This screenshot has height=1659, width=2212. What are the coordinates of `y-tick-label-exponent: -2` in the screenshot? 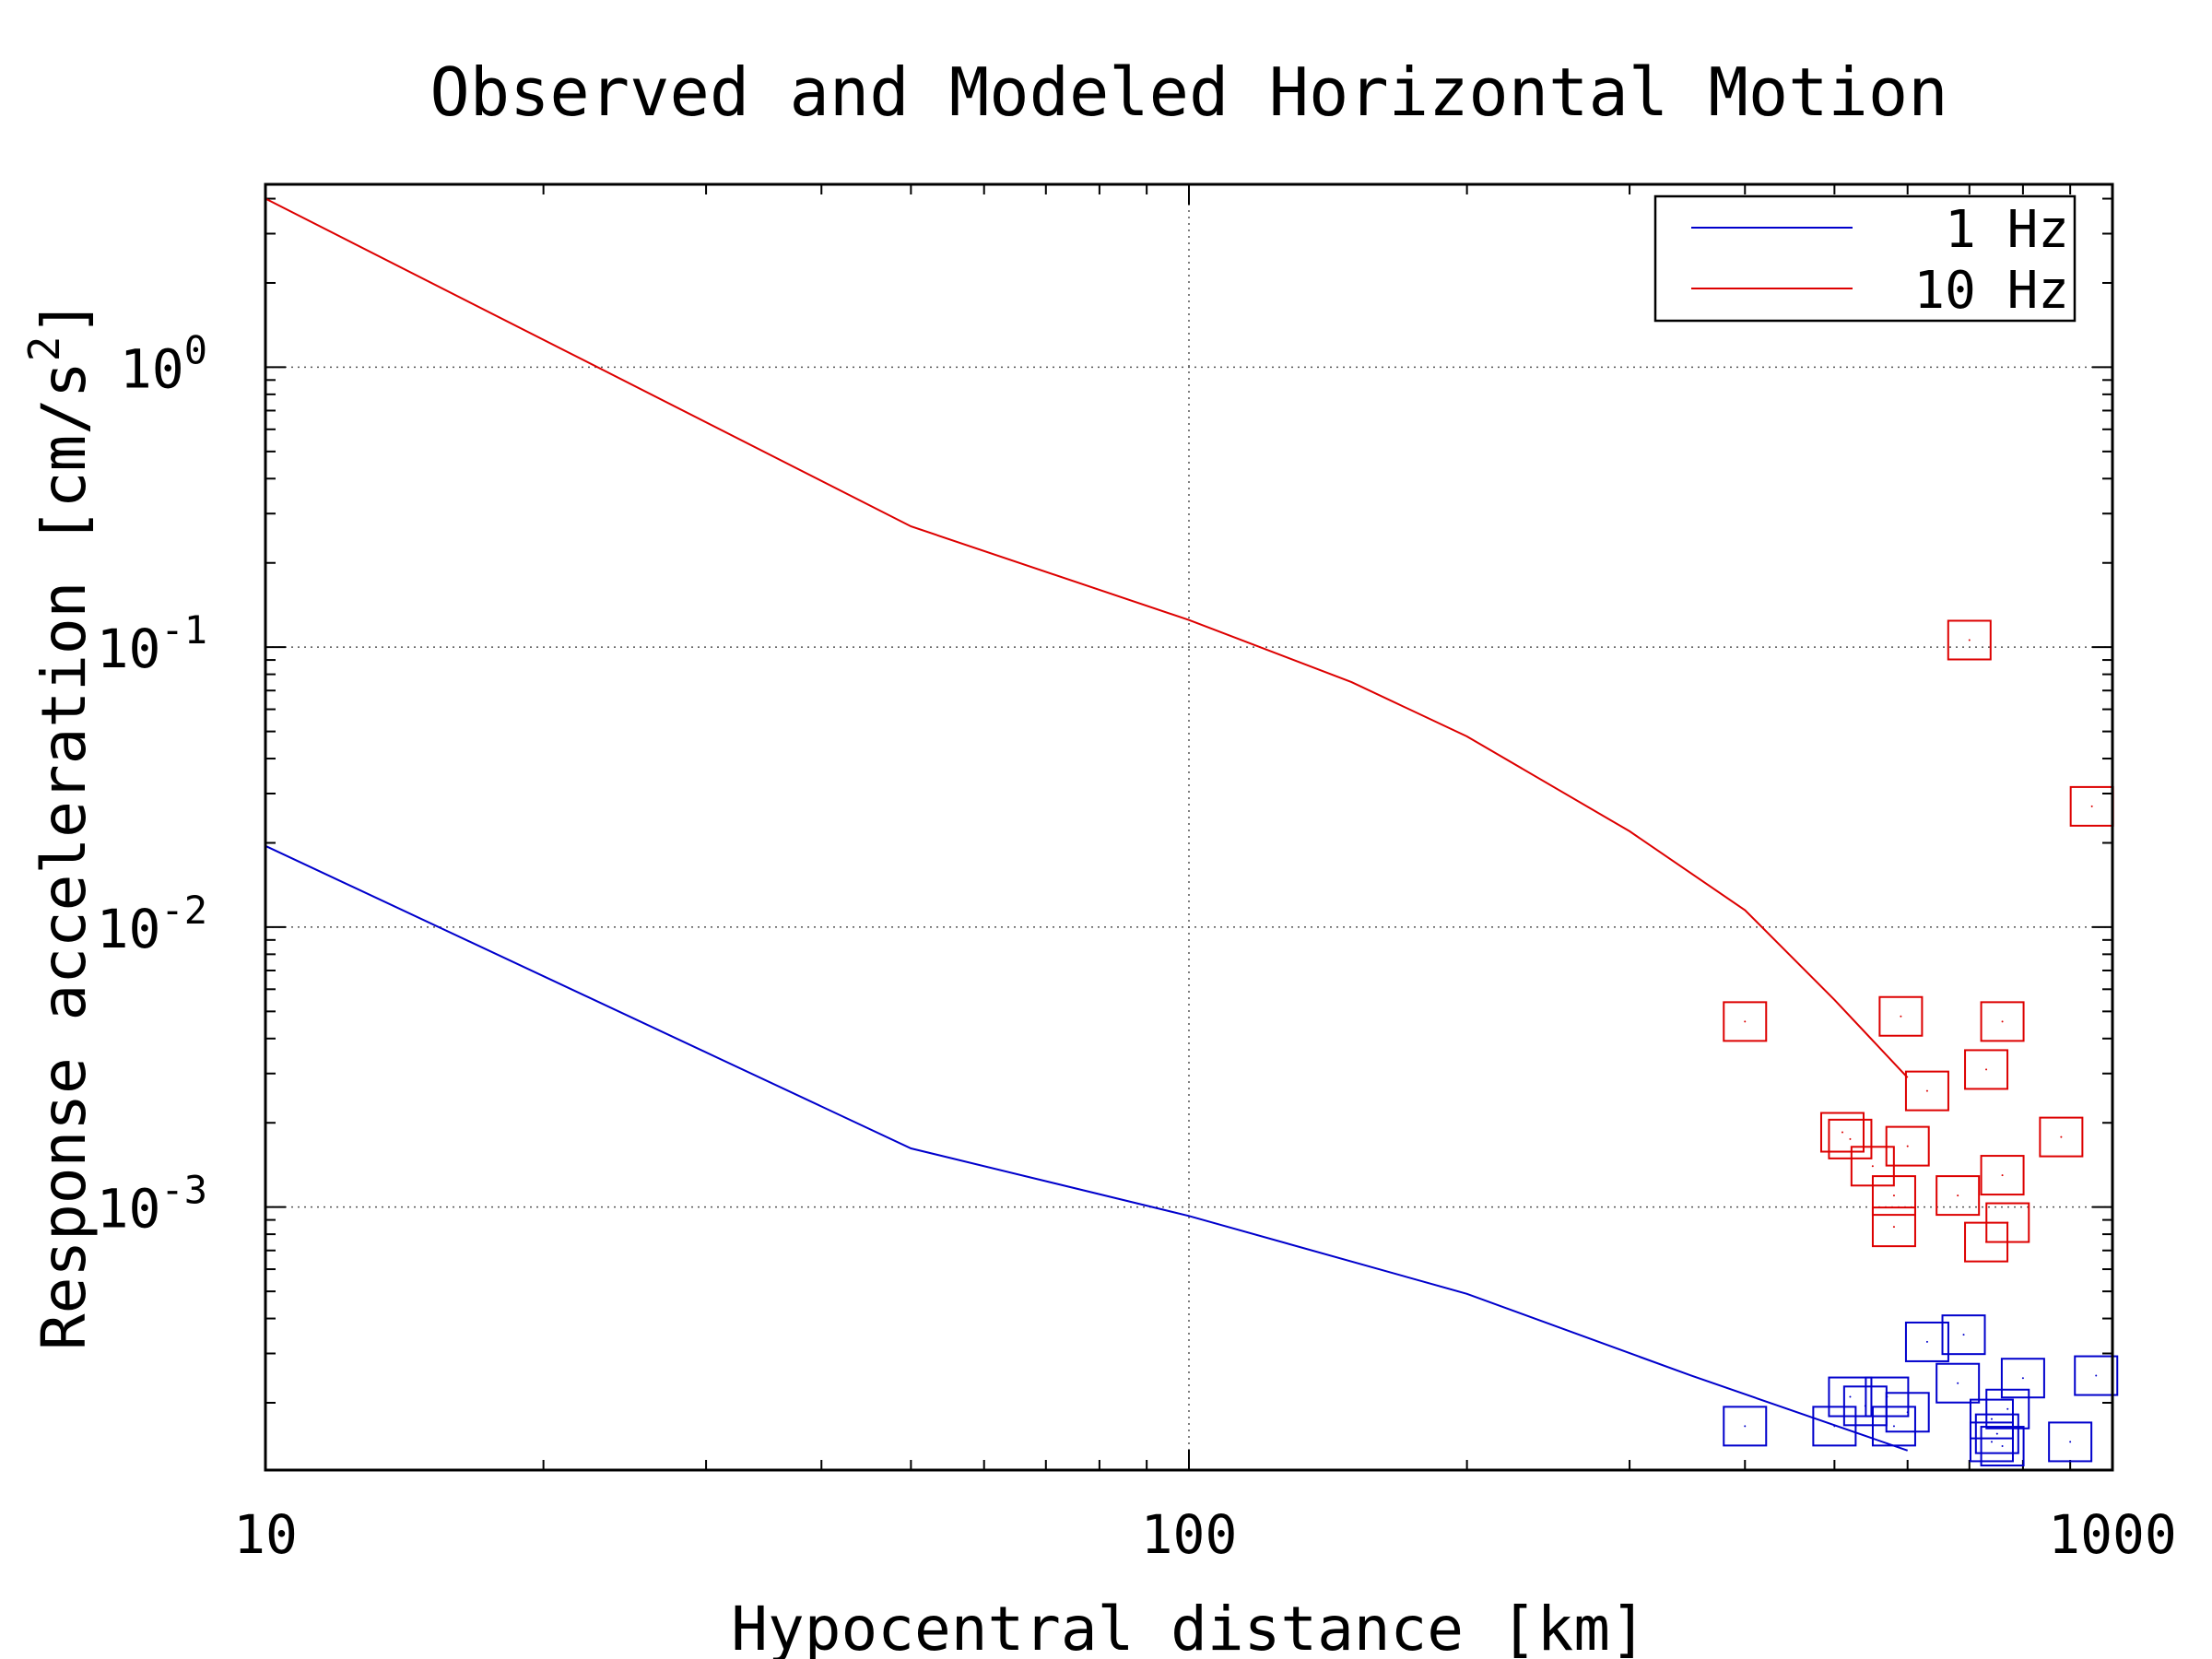 It's located at (183, 910).